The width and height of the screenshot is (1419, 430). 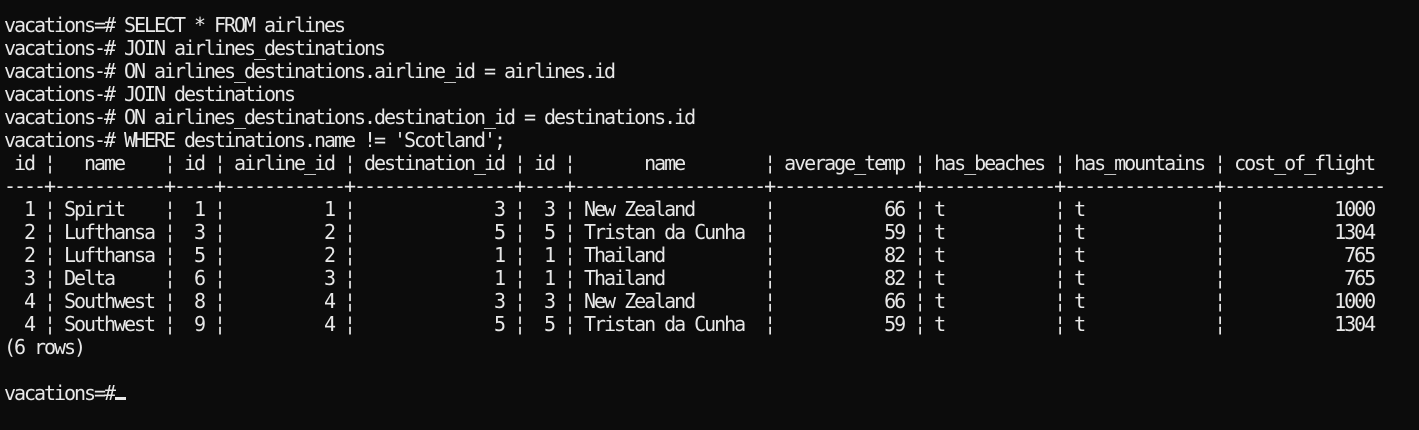 What do you see at coordinates (709, 393) in the screenshot?
I see `prompt-line: vacations=#` at bounding box center [709, 393].